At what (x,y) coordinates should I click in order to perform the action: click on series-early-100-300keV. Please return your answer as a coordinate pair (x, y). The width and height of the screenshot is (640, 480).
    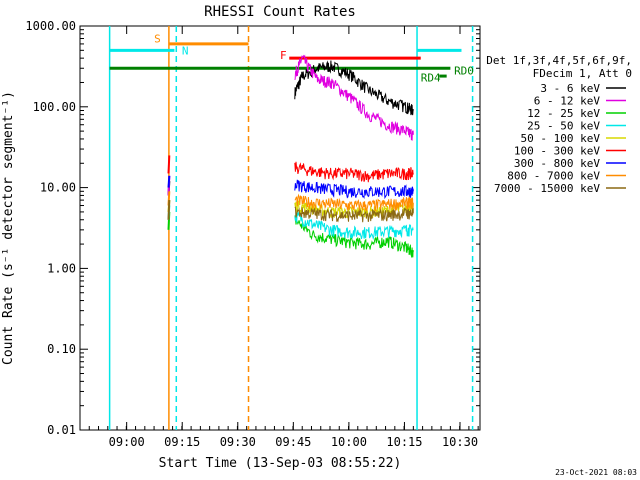
    Looking at the image, I should click on (169, 164).